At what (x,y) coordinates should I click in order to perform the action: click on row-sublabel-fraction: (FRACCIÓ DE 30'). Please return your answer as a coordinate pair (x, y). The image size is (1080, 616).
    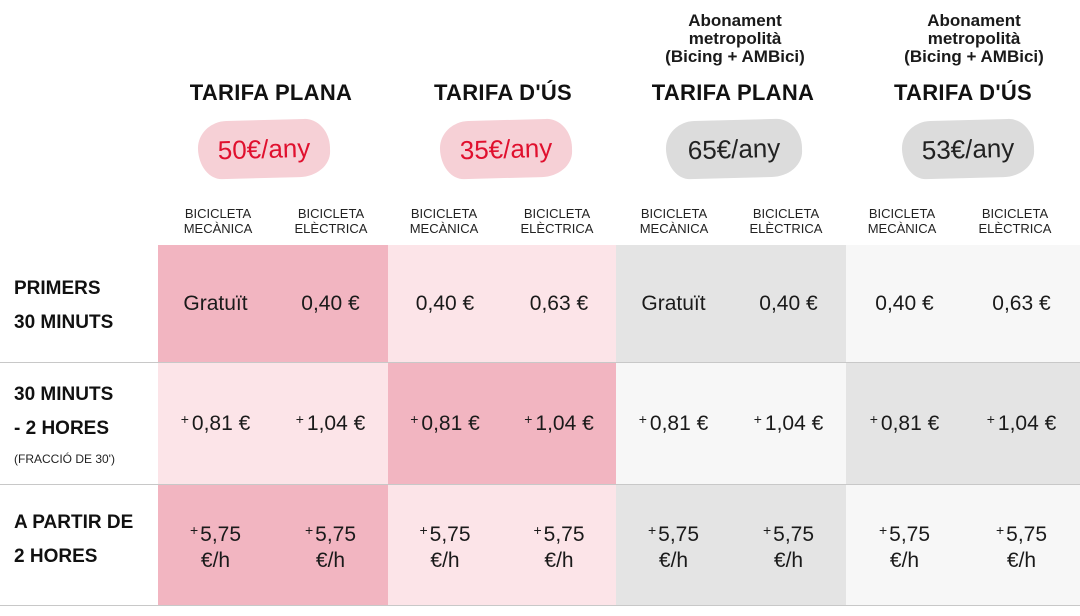
    Looking at the image, I should click on (64, 459).